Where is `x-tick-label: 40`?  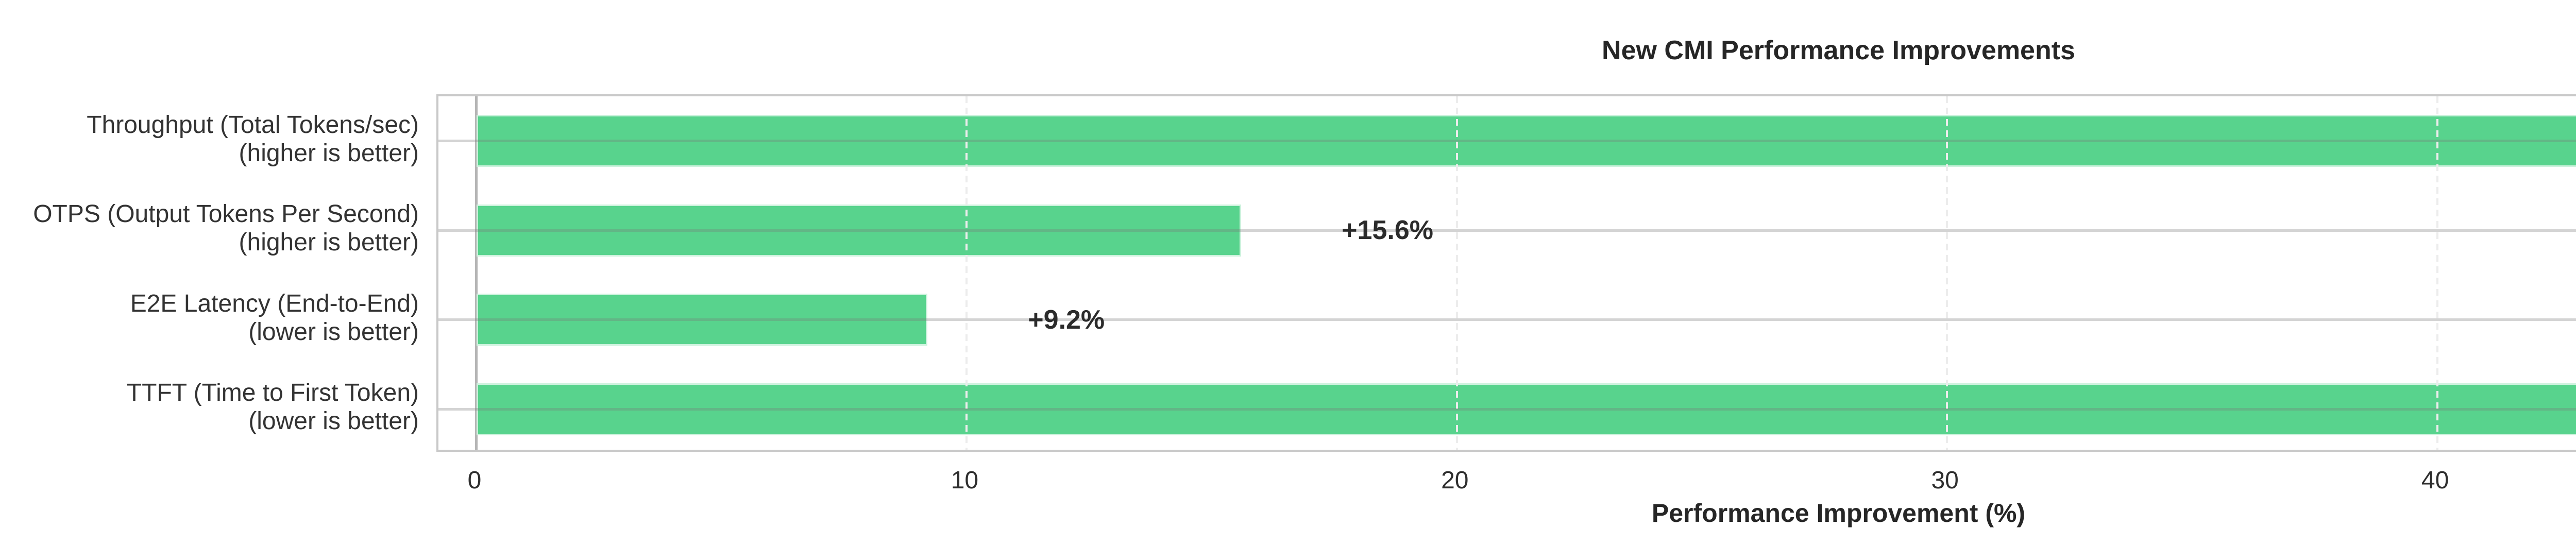
x-tick-label: 40 is located at coordinates (2435, 480).